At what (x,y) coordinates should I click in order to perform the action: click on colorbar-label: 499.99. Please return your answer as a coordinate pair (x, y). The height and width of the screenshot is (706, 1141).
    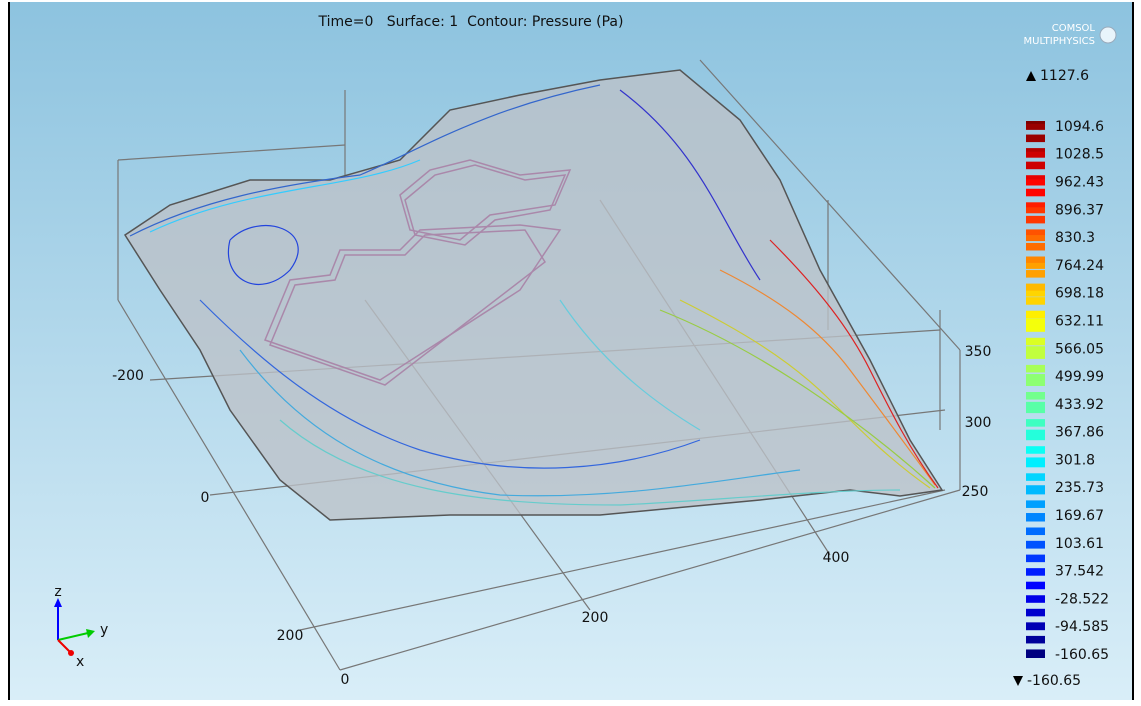
    Looking at the image, I should click on (1079, 377).